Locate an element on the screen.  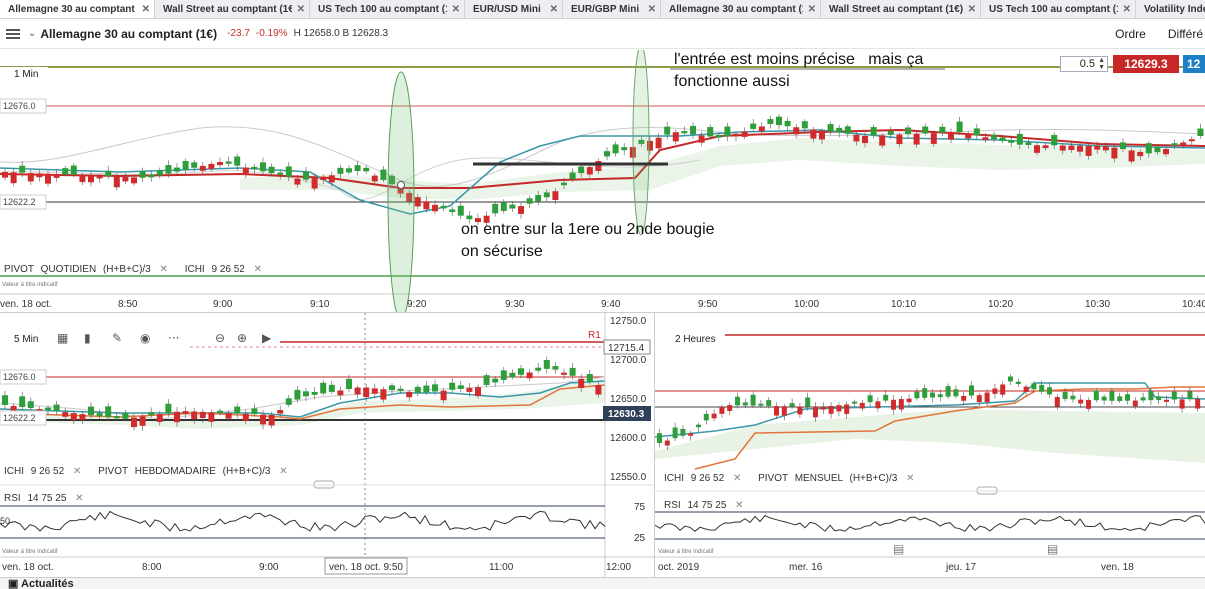
pencil-icon: ✎ is located at coordinates (117, 338).